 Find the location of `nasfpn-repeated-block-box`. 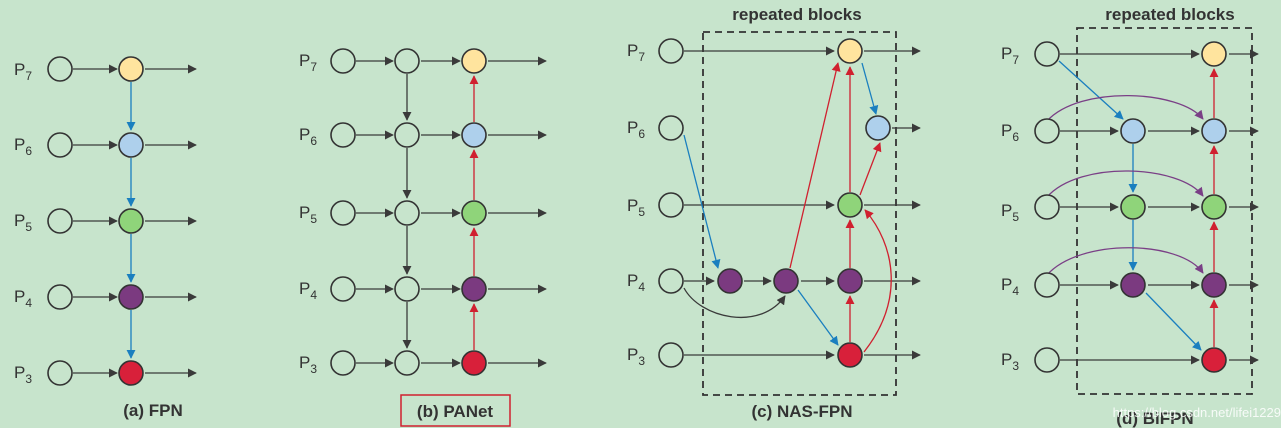

nasfpn-repeated-block-box is located at coordinates (799, 213).